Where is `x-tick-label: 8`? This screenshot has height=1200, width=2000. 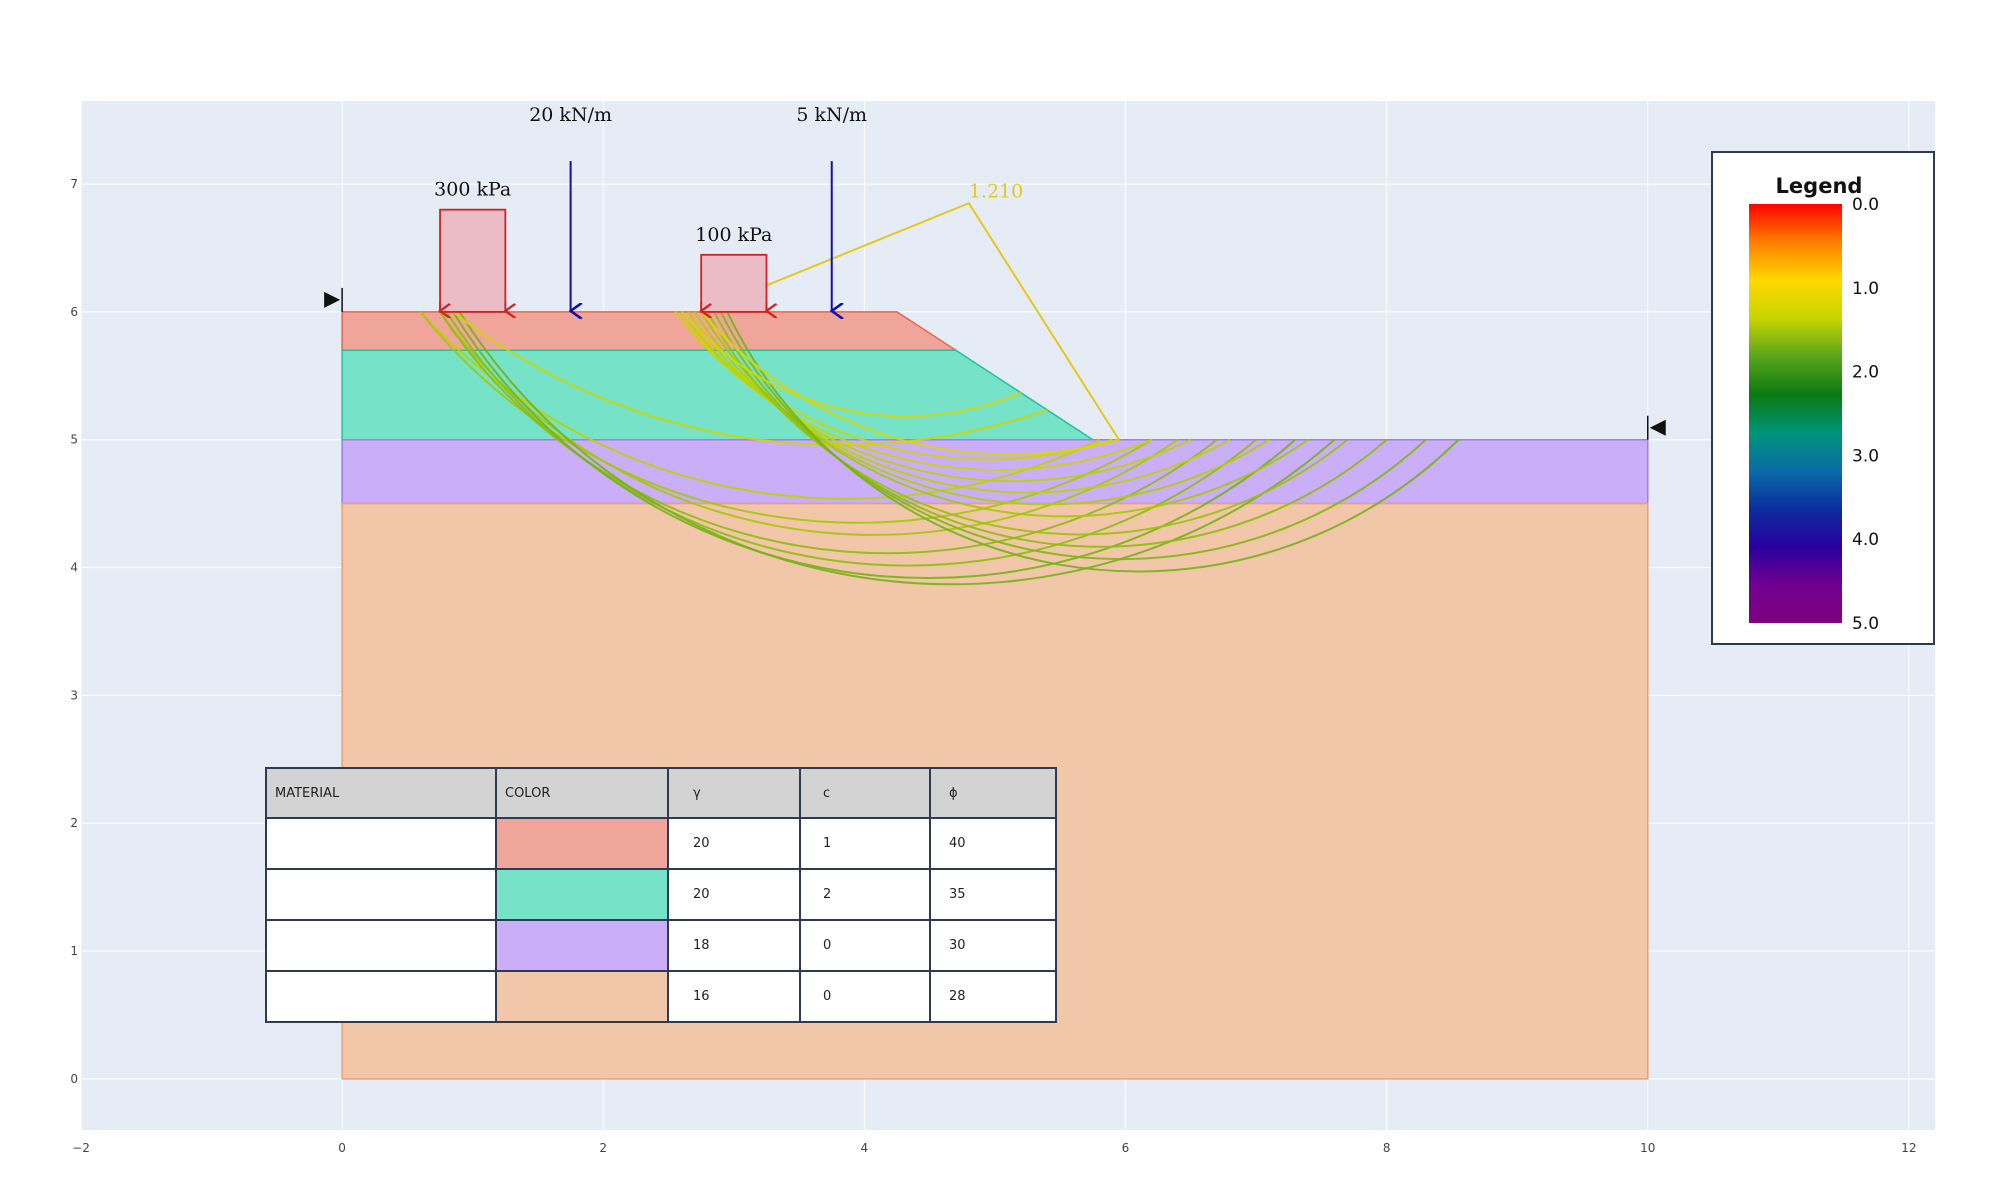
x-tick-label: 8 is located at coordinates (1387, 1148).